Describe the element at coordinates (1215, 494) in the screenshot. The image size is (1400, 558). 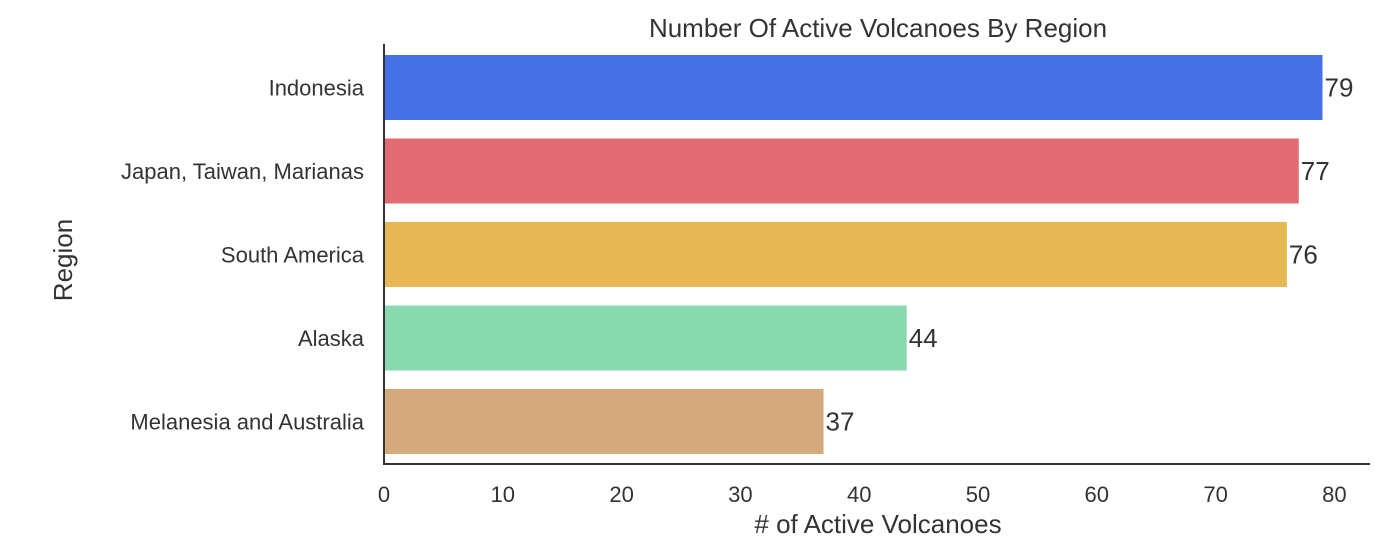
I see `x-tick-label: 70` at that location.